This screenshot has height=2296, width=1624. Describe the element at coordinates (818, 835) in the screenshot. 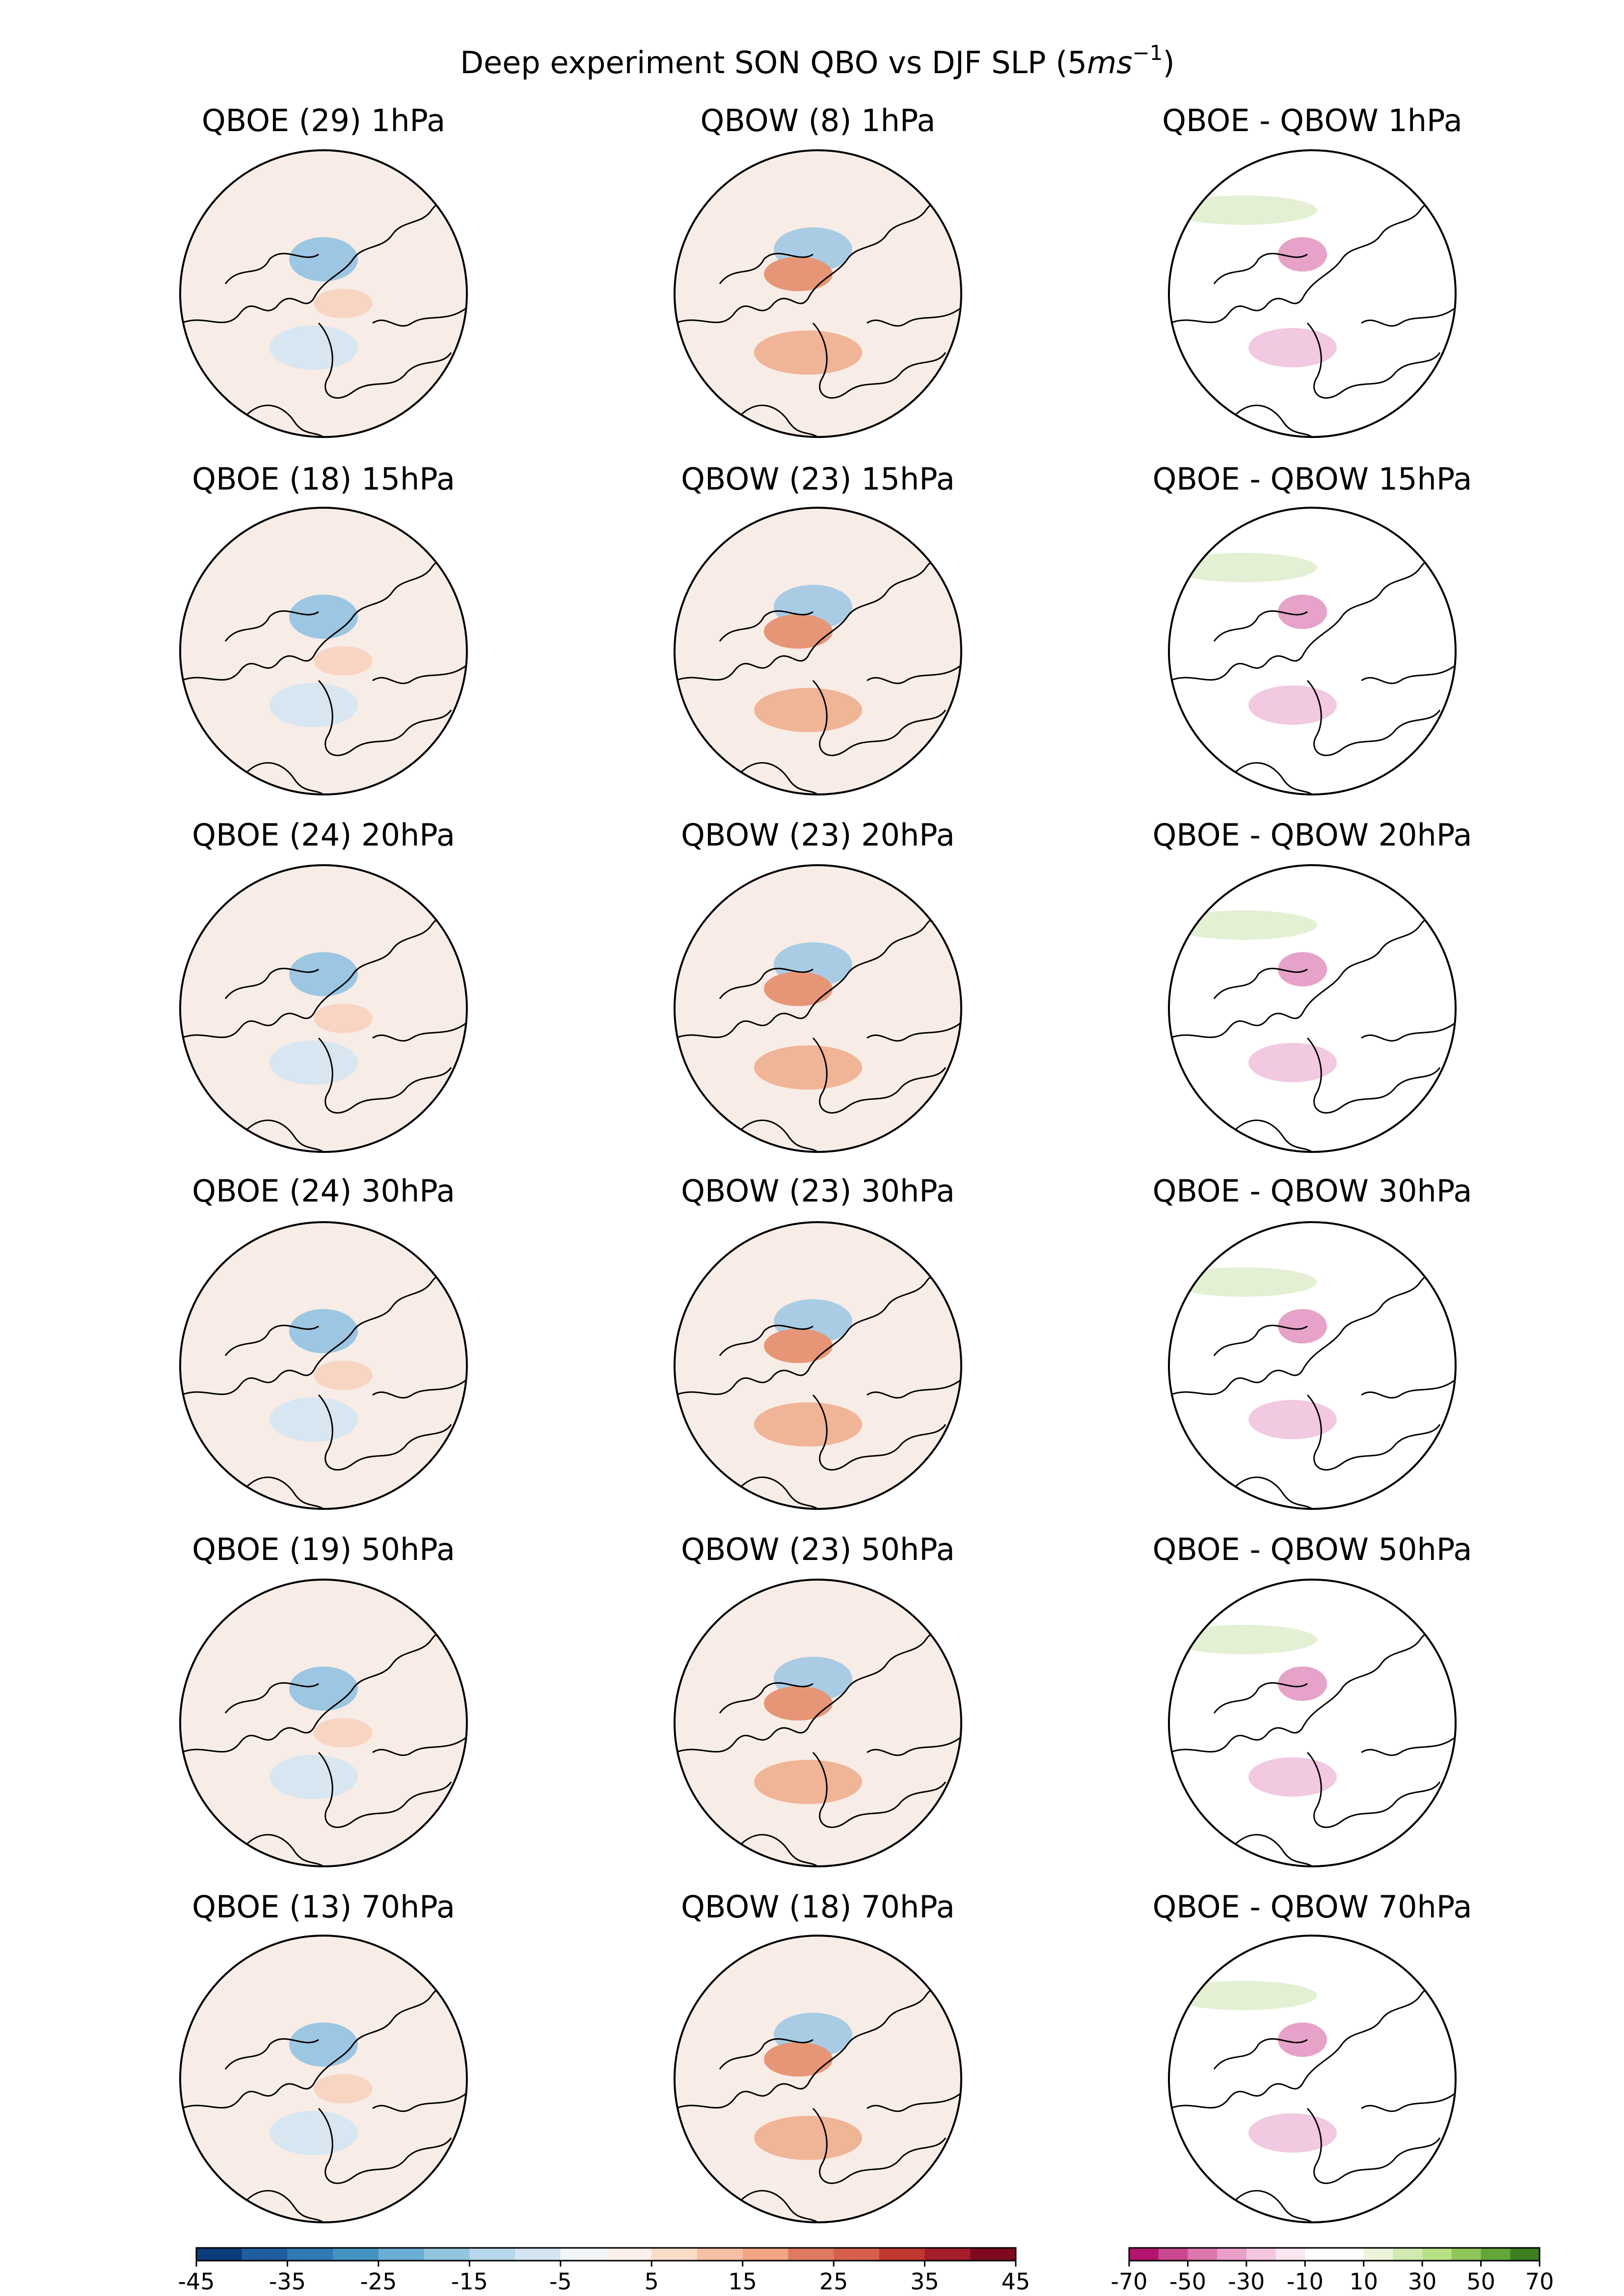

I see `panel-title: QBOW (23) 20hPa` at that location.